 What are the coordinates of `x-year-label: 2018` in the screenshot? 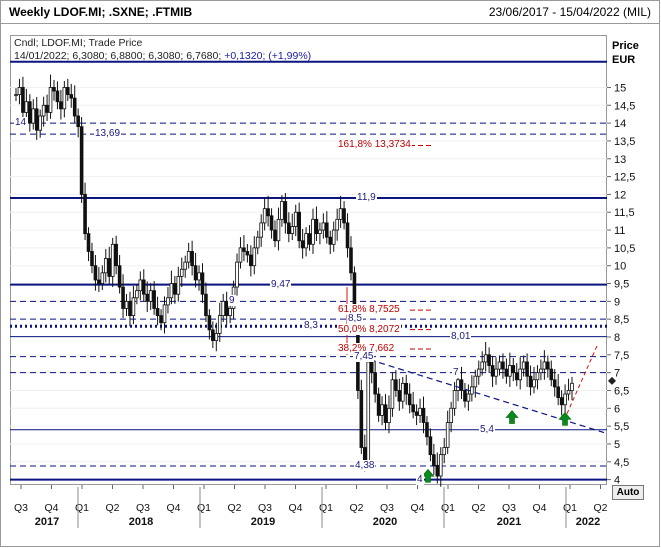 It's located at (141, 522).